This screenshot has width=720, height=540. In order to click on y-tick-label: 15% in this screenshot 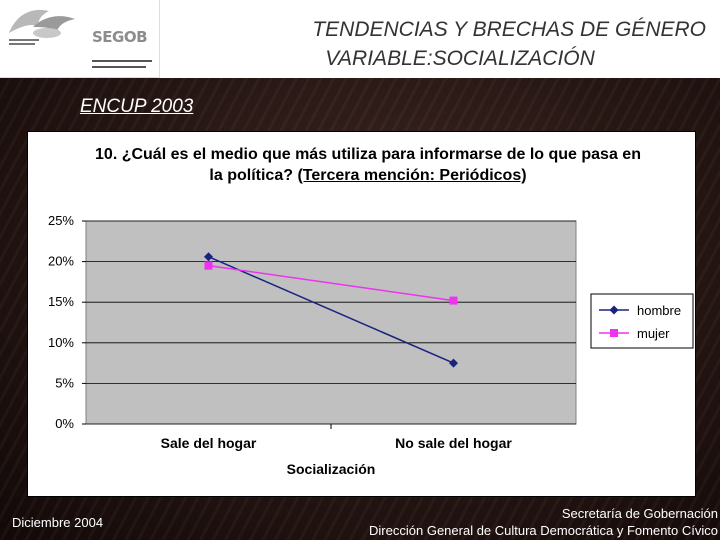, I will do `click(61, 301)`.